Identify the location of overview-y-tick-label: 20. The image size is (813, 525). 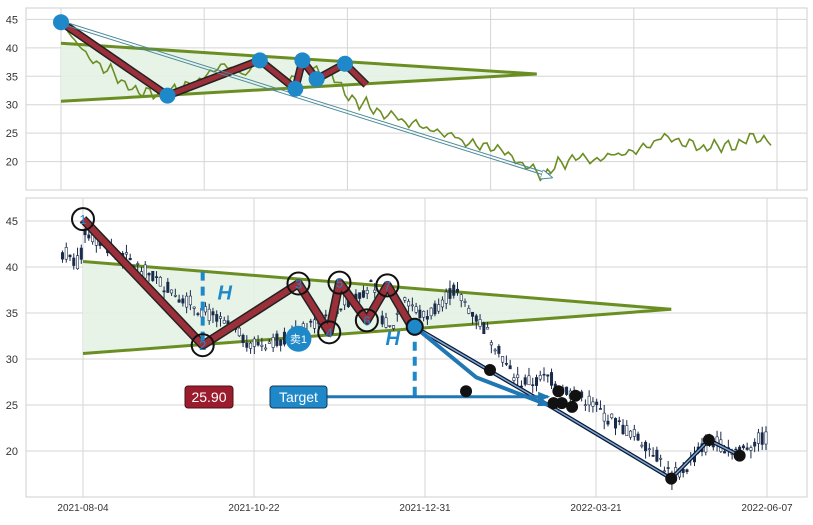
(12, 163).